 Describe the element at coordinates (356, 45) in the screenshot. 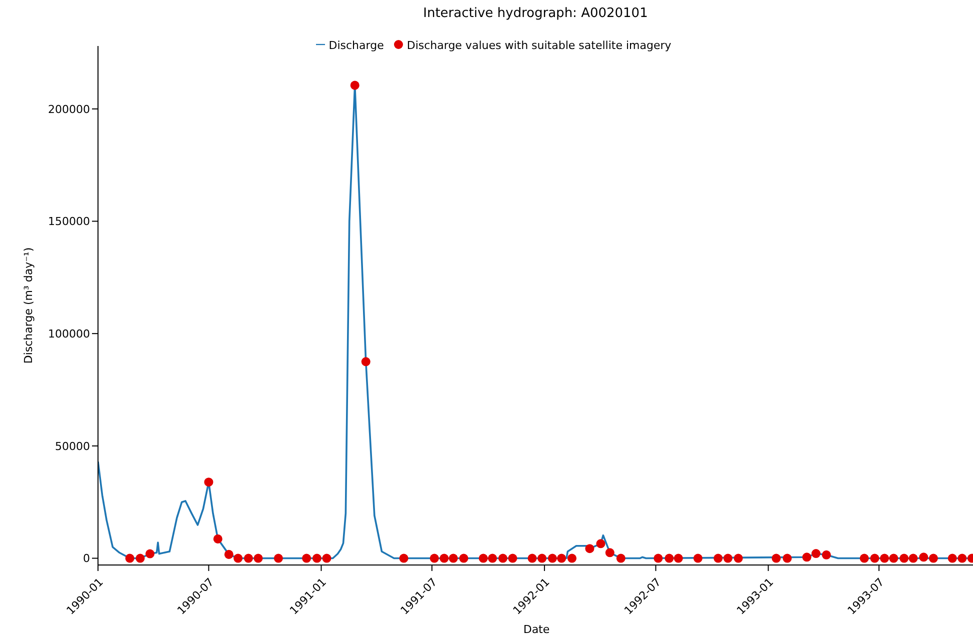

I see `legend-label: Discharge` at that location.